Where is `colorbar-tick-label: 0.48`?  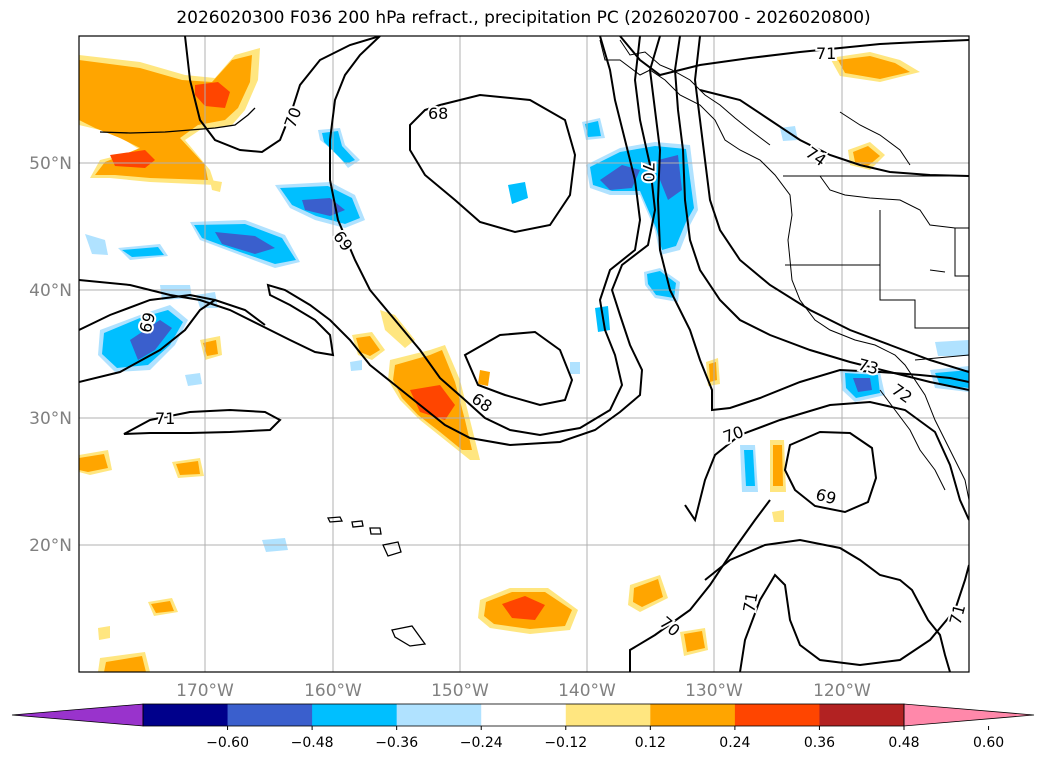 colorbar-tick-label: 0.48 is located at coordinates (903, 743).